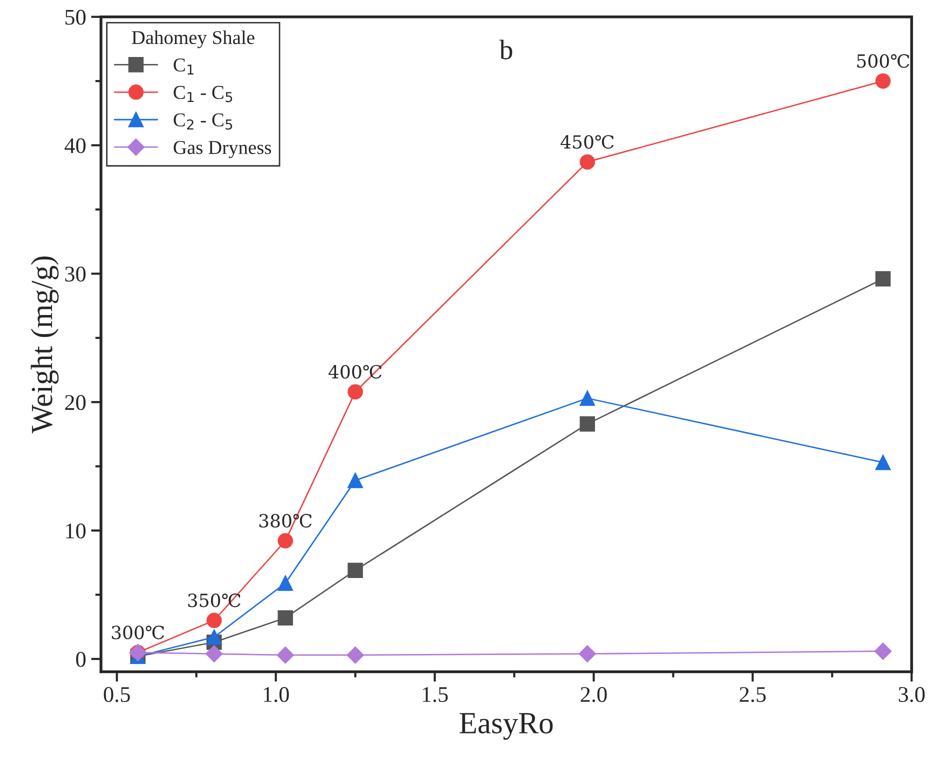 The height and width of the screenshot is (766, 935). What do you see at coordinates (75, 17) in the screenshot?
I see `y-tick-label: 50` at bounding box center [75, 17].